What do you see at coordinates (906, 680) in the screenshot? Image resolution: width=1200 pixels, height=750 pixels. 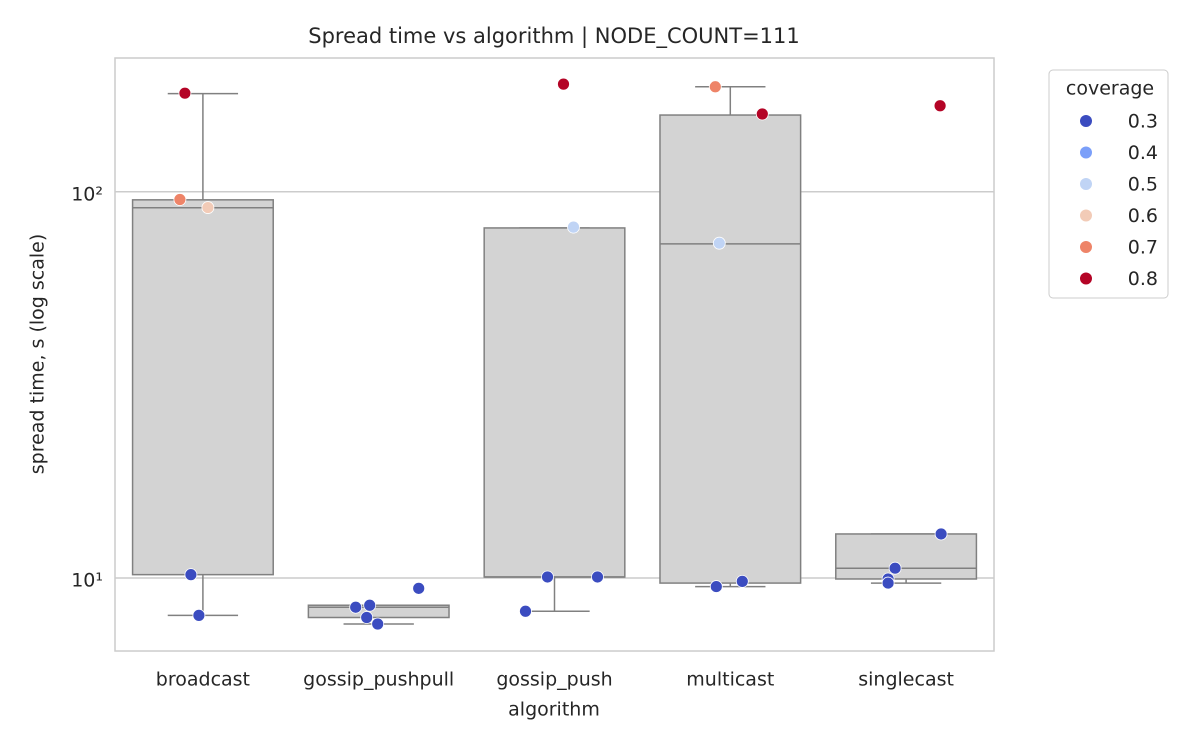 I see `x-tick-label: singlecast` at bounding box center [906, 680].